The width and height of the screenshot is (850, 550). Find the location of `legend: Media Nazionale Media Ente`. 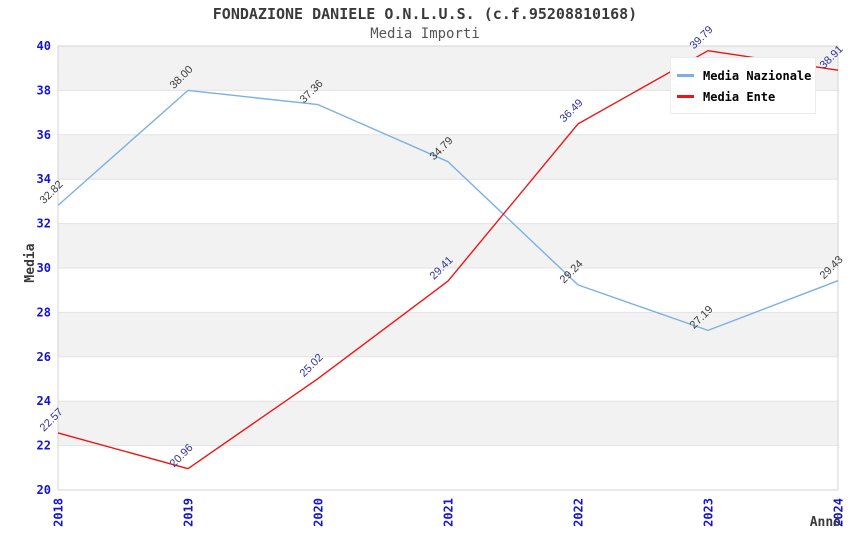

legend: Media Nazionale Media Ente is located at coordinates (743, 85).